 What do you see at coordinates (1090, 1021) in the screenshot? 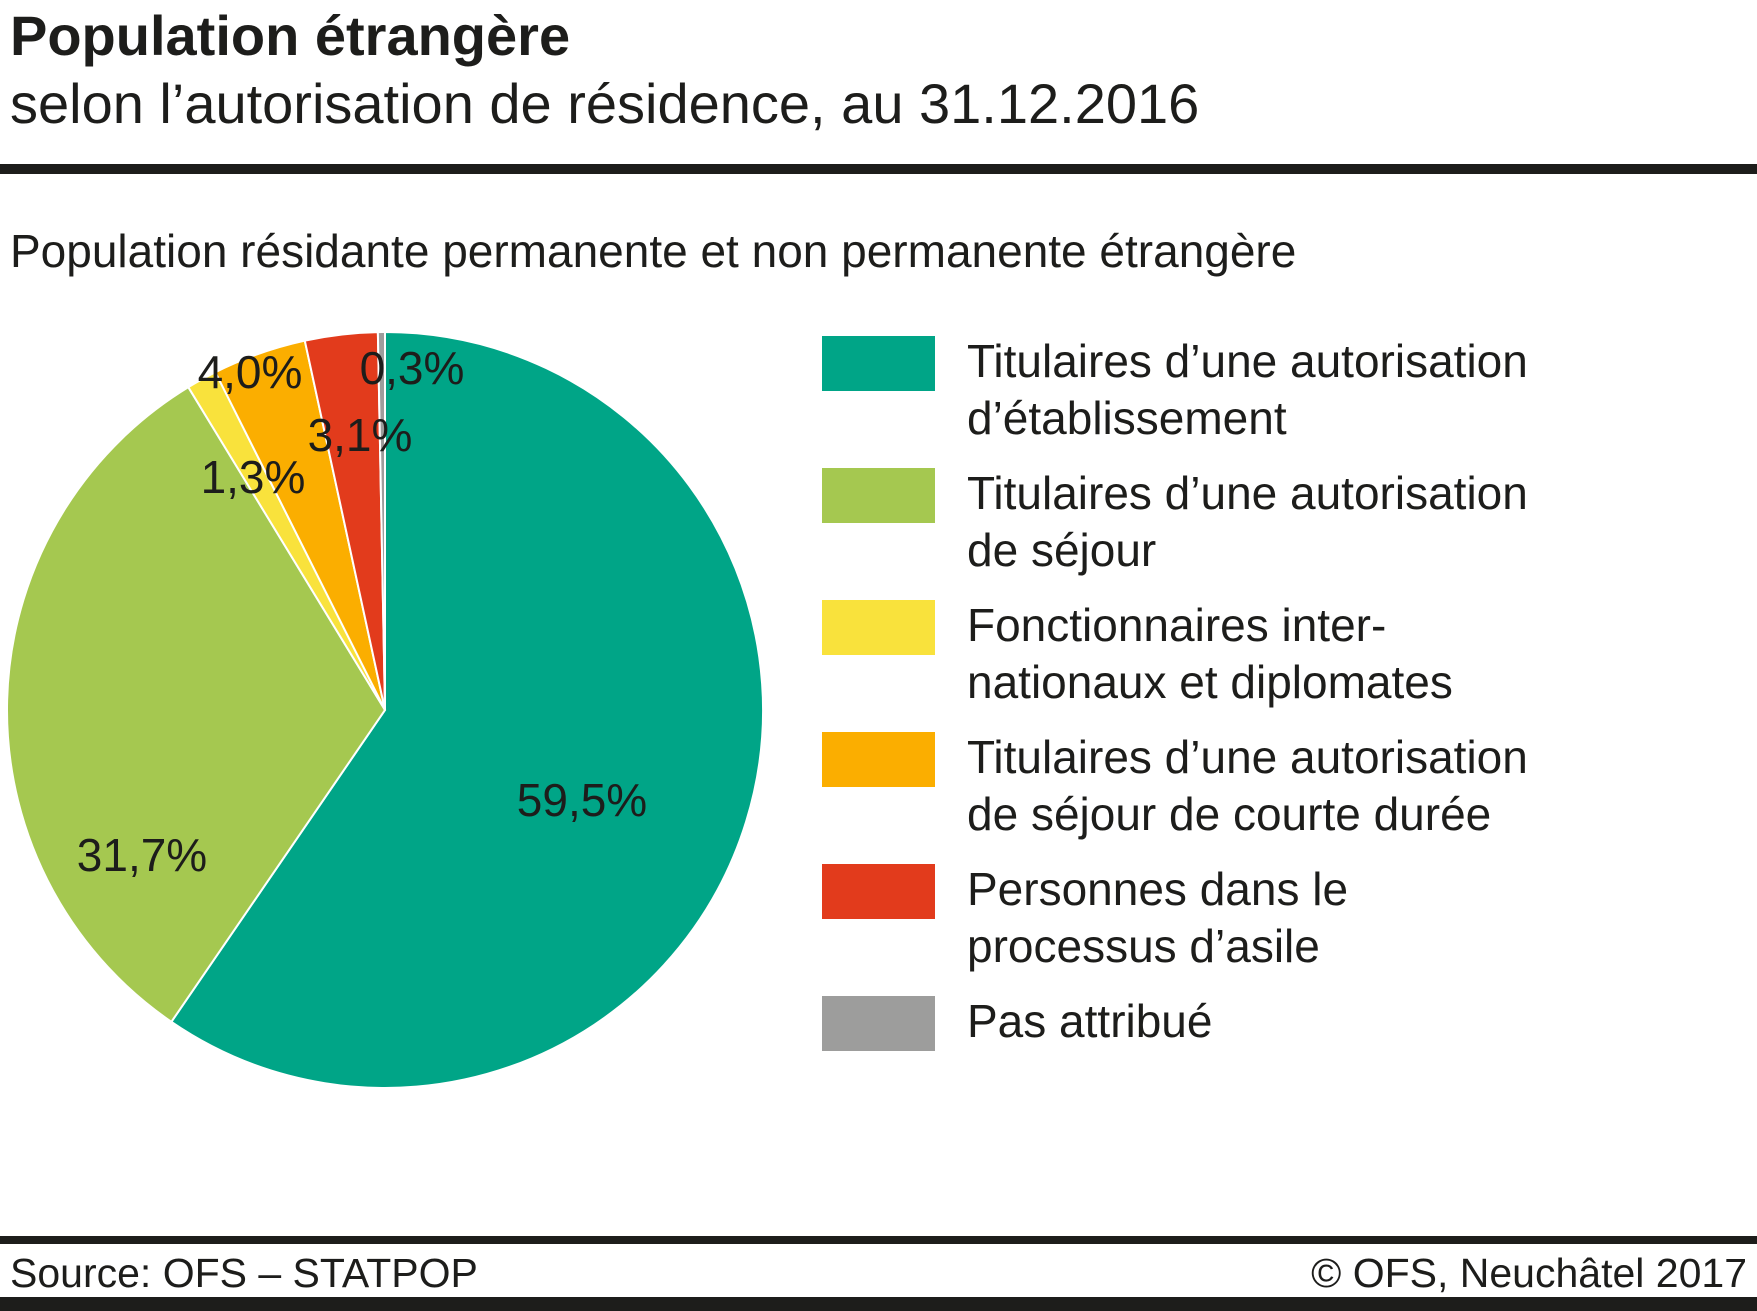
I see `legend-label: Pas attribué` at bounding box center [1090, 1021].